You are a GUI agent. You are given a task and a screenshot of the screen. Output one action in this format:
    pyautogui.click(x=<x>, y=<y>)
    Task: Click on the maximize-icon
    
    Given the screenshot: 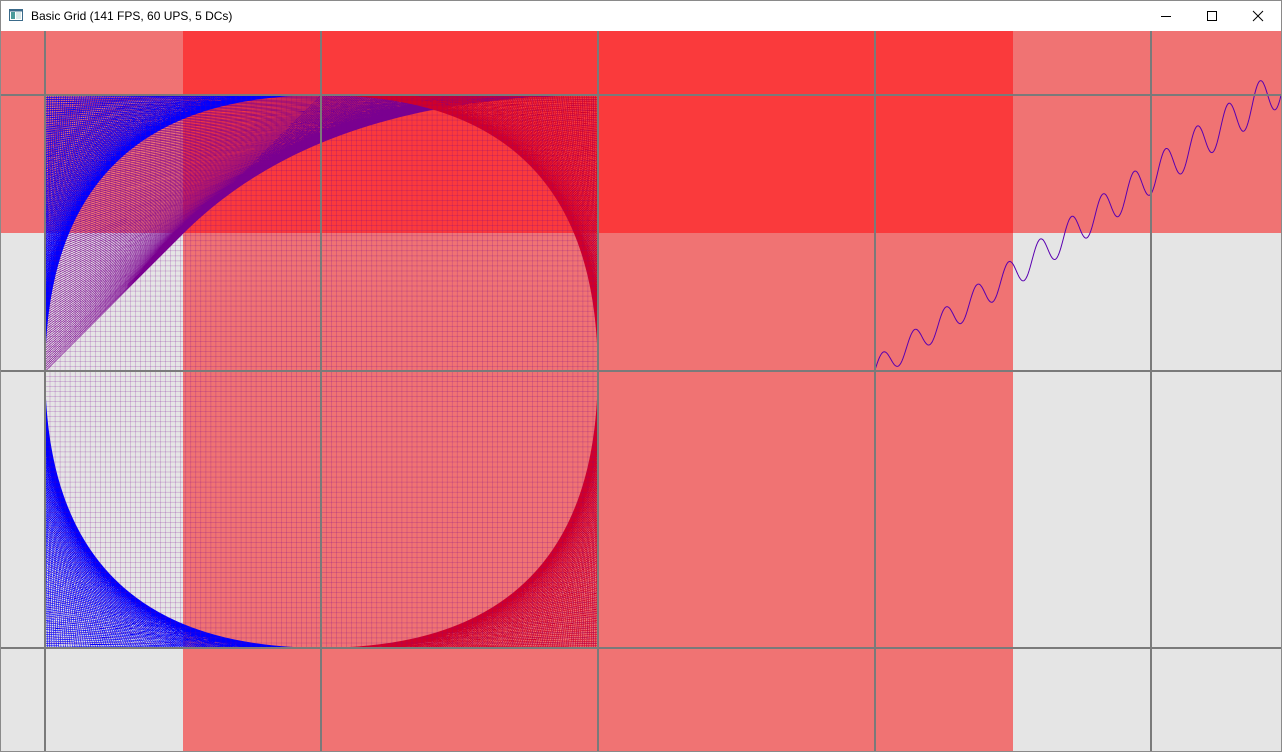 What is the action you would take?
    pyautogui.click(x=1212, y=16)
    